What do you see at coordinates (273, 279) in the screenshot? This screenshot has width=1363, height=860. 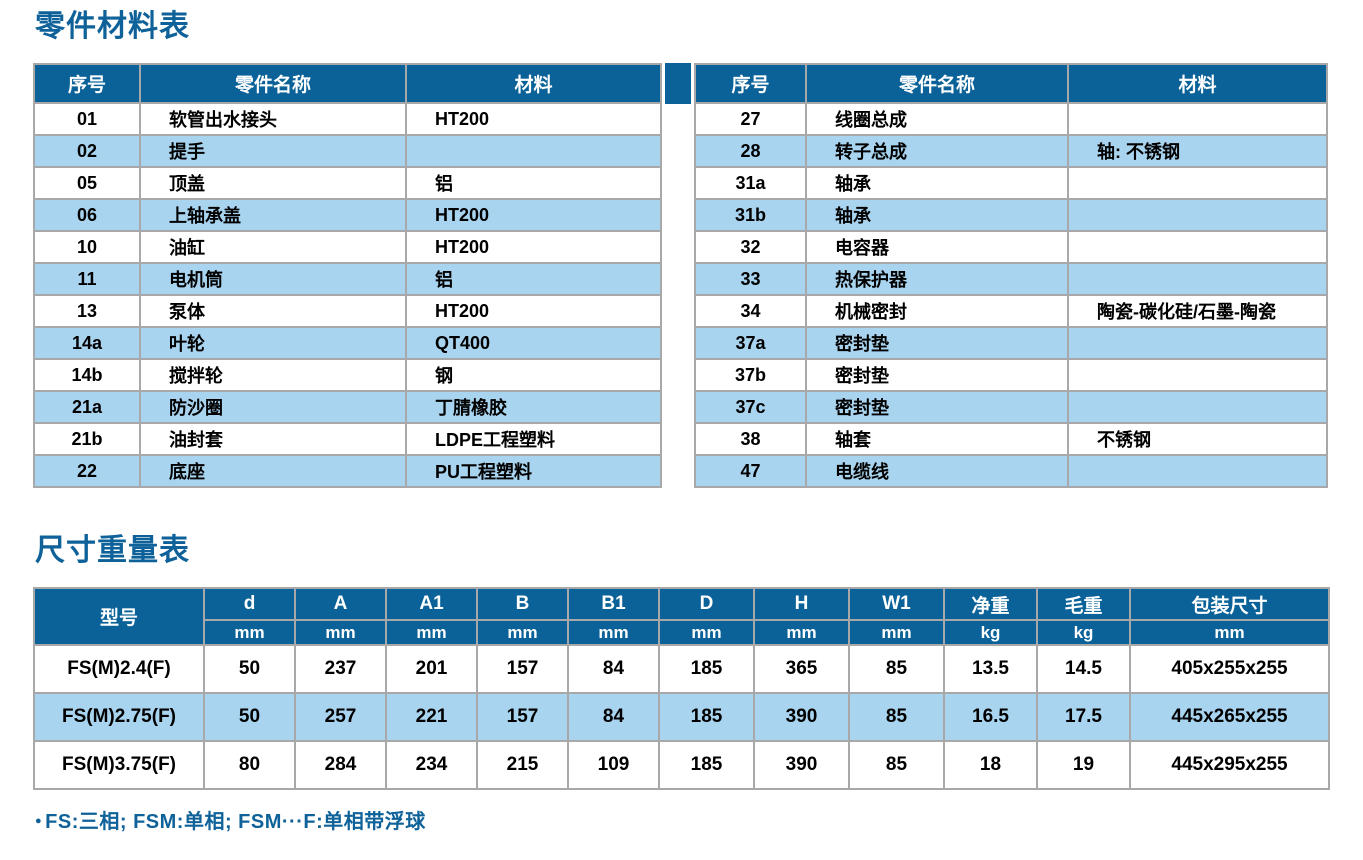 I see `part-name-cell: 电机筒` at bounding box center [273, 279].